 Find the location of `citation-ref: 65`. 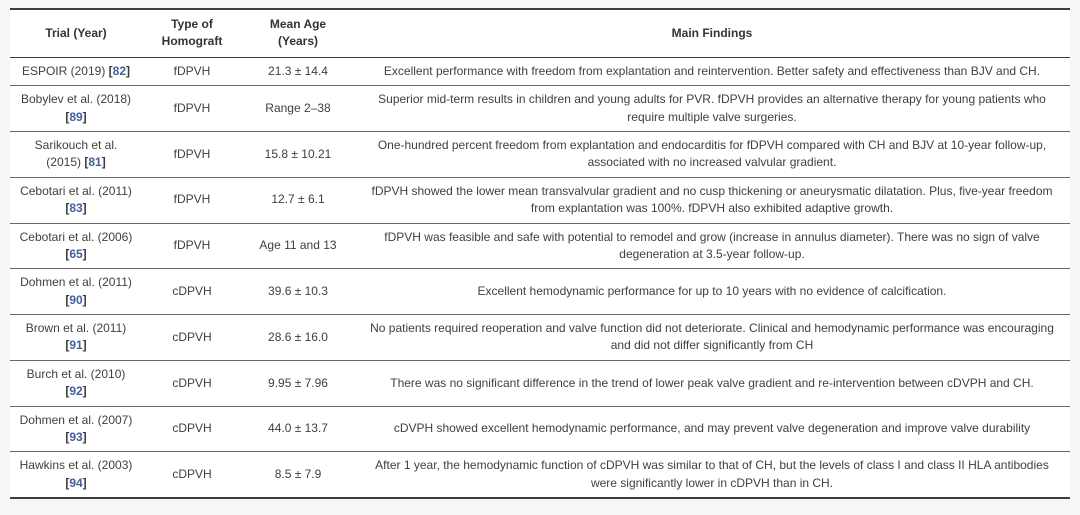

citation-ref: 65 is located at coordinates (75, 254).